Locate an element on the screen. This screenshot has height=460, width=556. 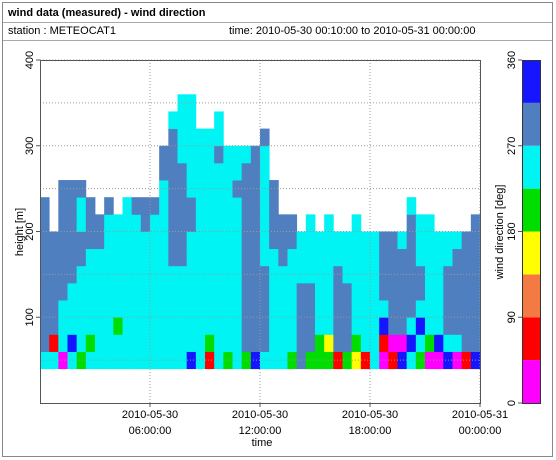
colorbar-tick-label: 360 is located at coordinates (512, 60).